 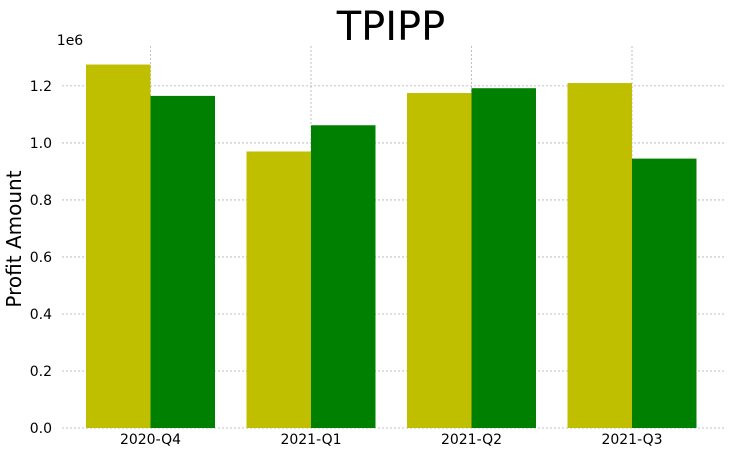 I want to click on y-tick-label: 0.4, so click(x=41, y=315).